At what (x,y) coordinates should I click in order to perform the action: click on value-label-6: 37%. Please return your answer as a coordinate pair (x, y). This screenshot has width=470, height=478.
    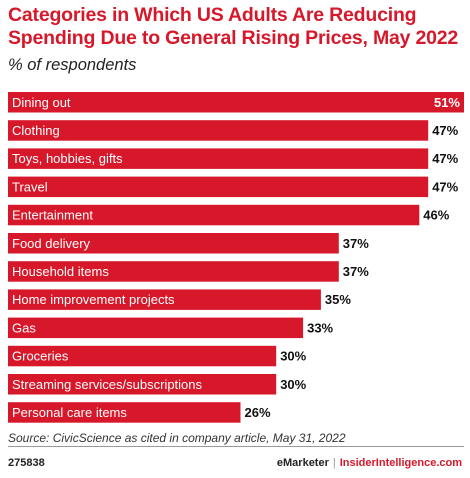
    Looking at the image, I should click on (356, 271).